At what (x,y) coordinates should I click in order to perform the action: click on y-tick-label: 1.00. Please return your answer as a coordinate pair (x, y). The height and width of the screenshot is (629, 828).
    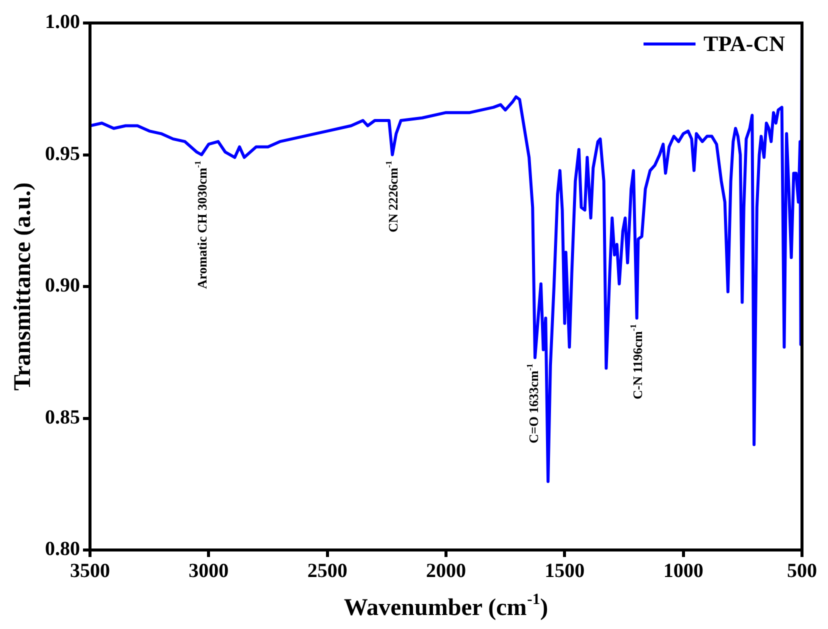
    Looking at the image, I should click on (62, 22).